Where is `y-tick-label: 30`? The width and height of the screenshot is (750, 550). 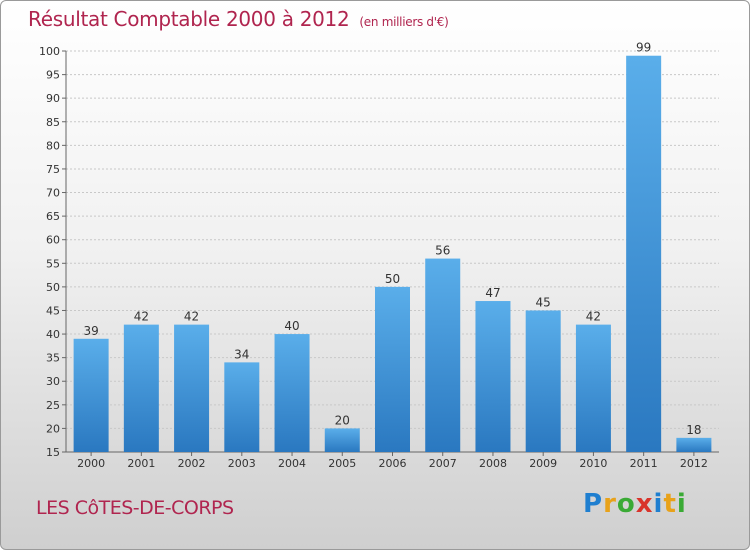 y-tick-label: 30 is located at coordinates (53, 381).